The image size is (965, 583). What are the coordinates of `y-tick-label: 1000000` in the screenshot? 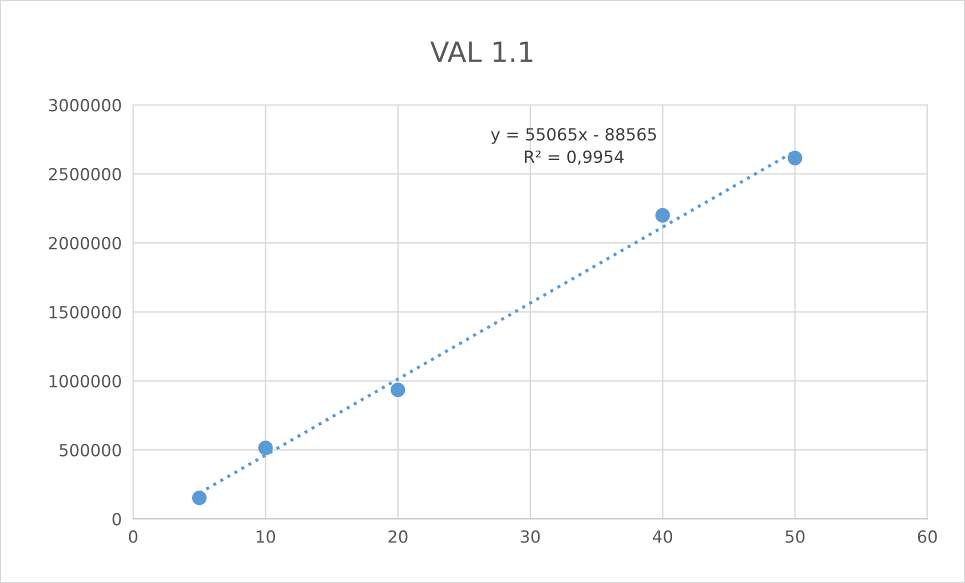 It's located at (85, 381).